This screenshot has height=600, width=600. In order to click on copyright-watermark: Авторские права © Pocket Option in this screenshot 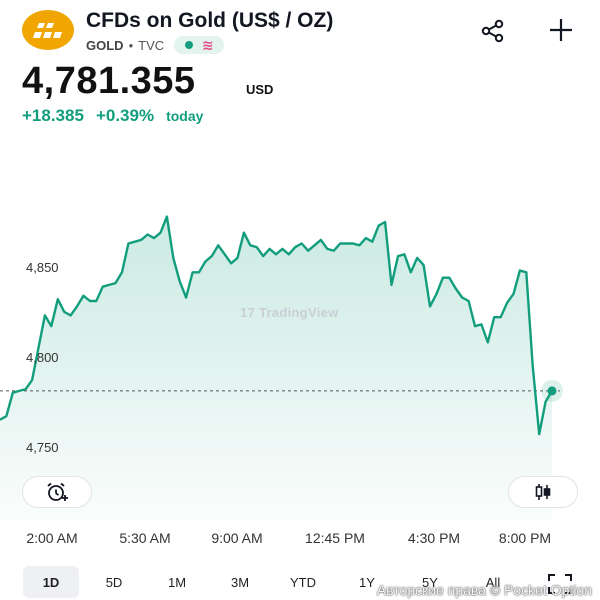, I will do `click(484, 590)`.